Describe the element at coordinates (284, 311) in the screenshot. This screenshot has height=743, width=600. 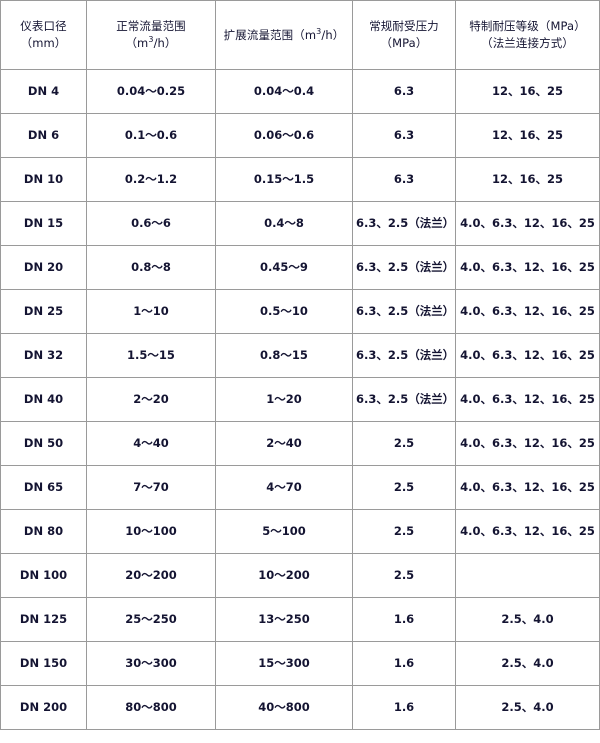
I see `cell-extended_flow: 0.5～10` at that location.